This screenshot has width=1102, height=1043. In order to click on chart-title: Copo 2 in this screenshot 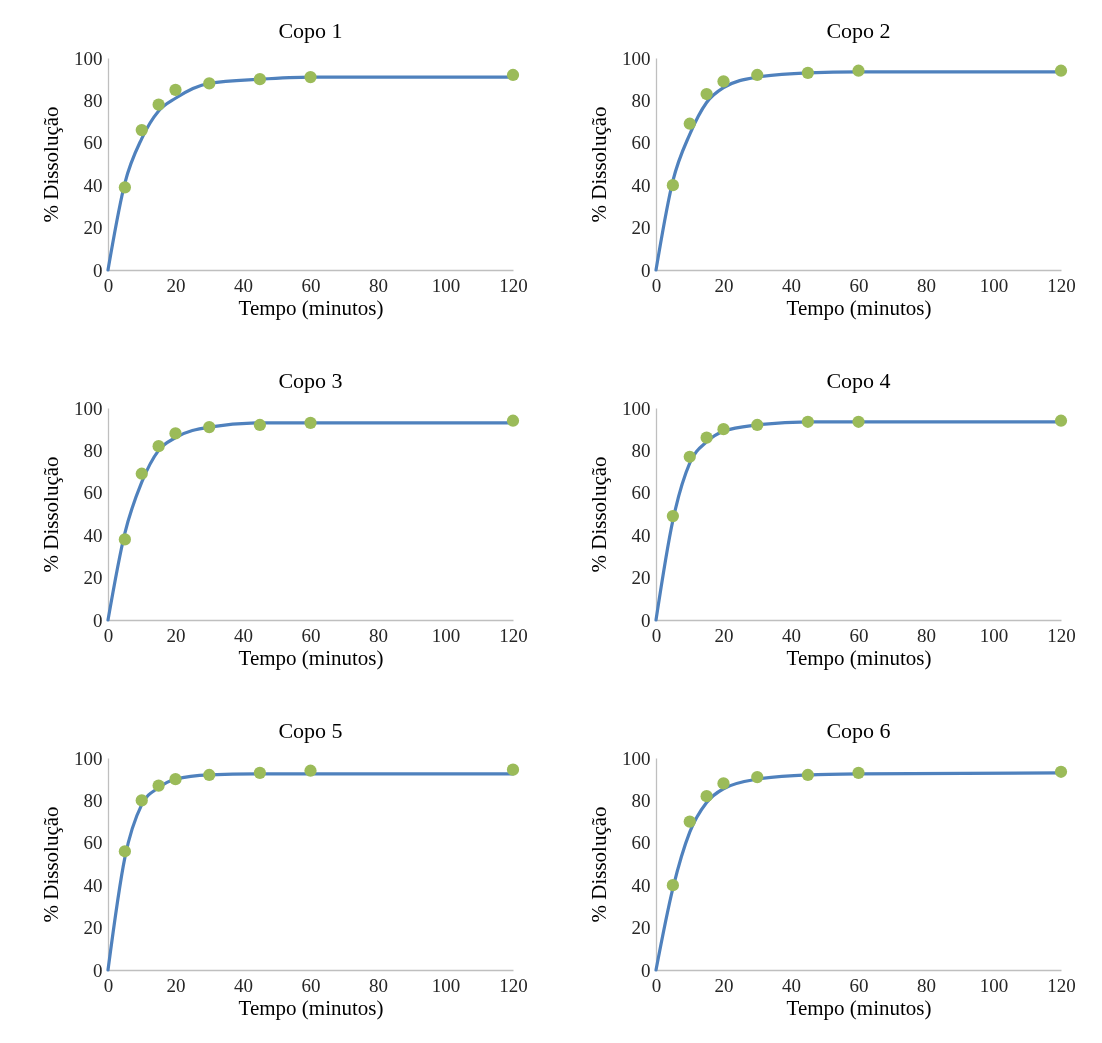, I will do `click(858, 30)`.